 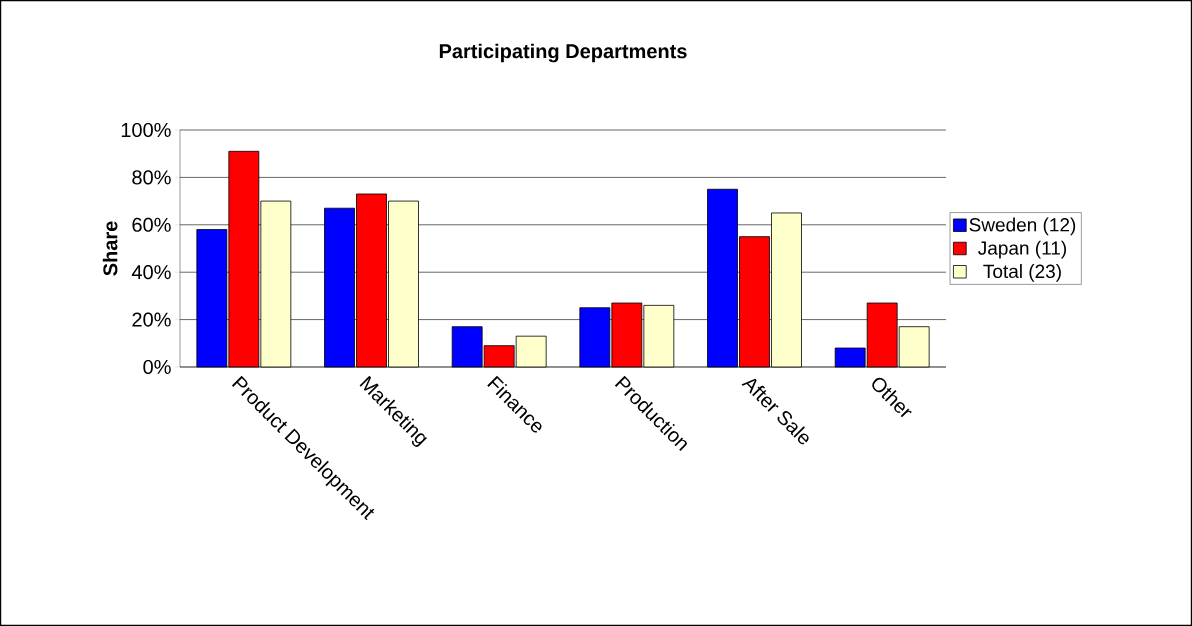 What do you see at coordinates (563, 53) in the screenshot?
I see `chart-title: Participating Departments` at bounding box center [563, 53].